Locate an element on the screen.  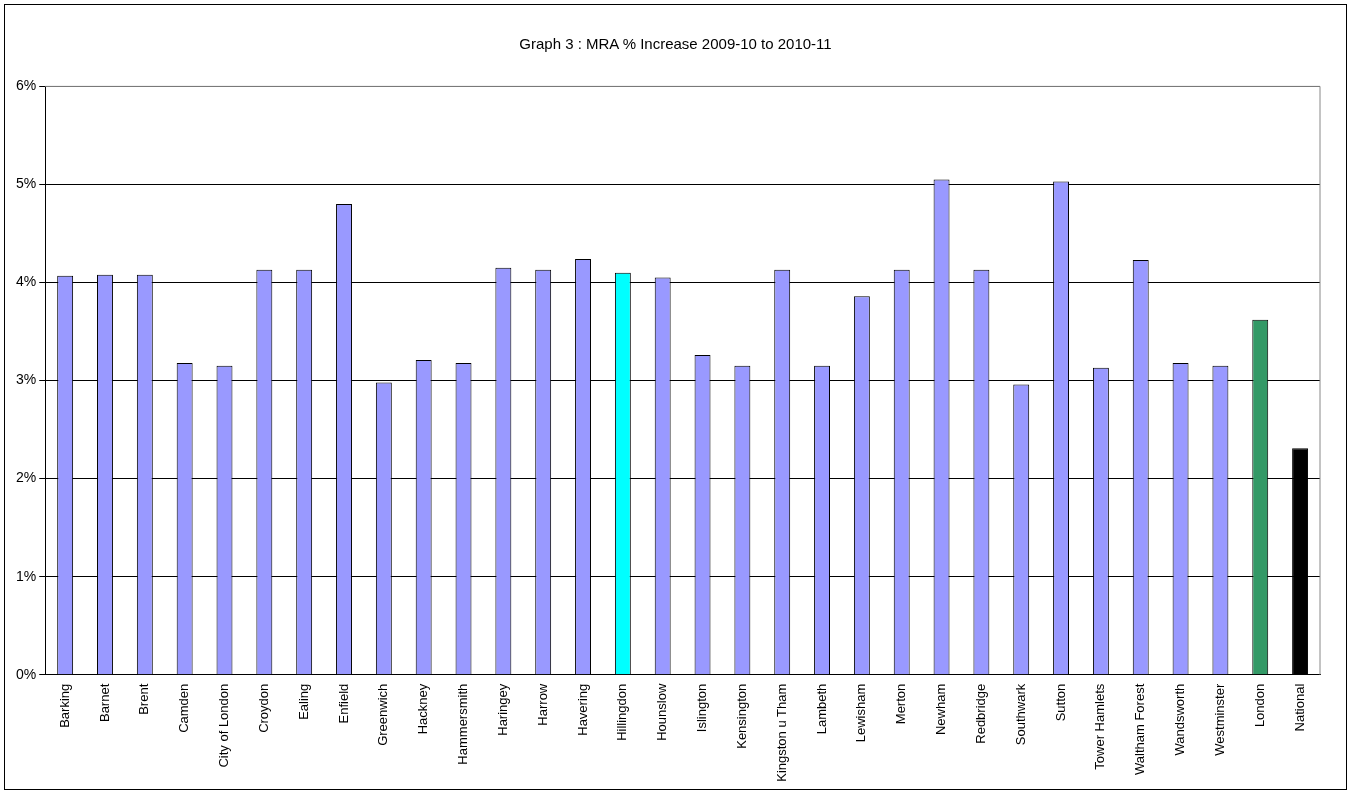
x-tick-label: Westminster is located at coordinates (1219, 719).